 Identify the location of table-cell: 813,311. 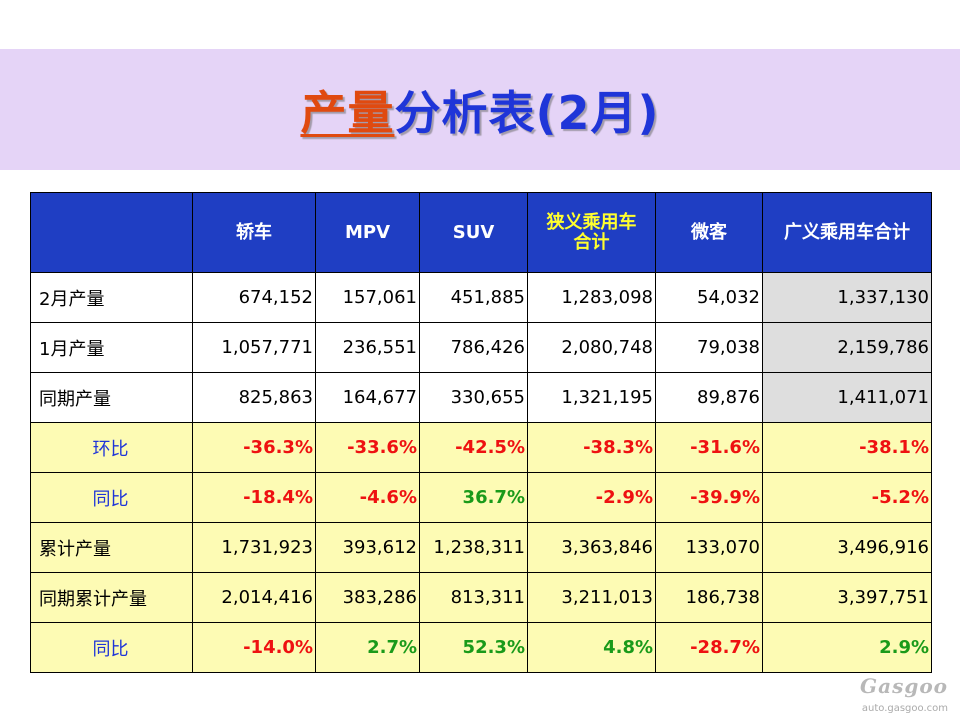
(473, 597).